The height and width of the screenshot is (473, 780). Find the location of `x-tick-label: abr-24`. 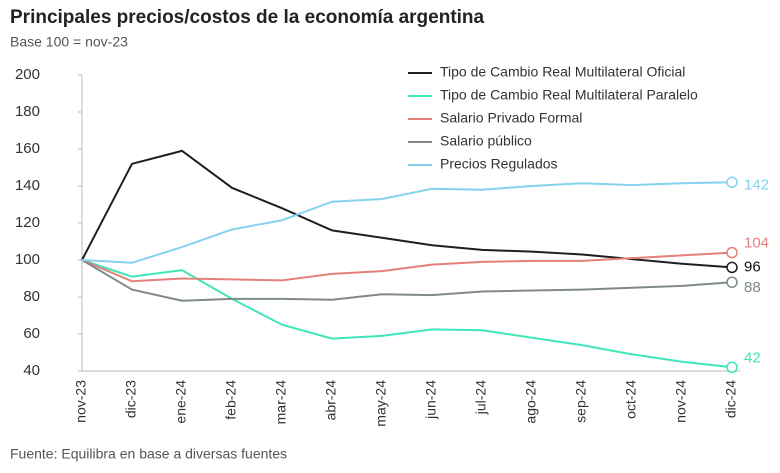

x-tick-label: abr-24 is located at coordinates (331, 400).